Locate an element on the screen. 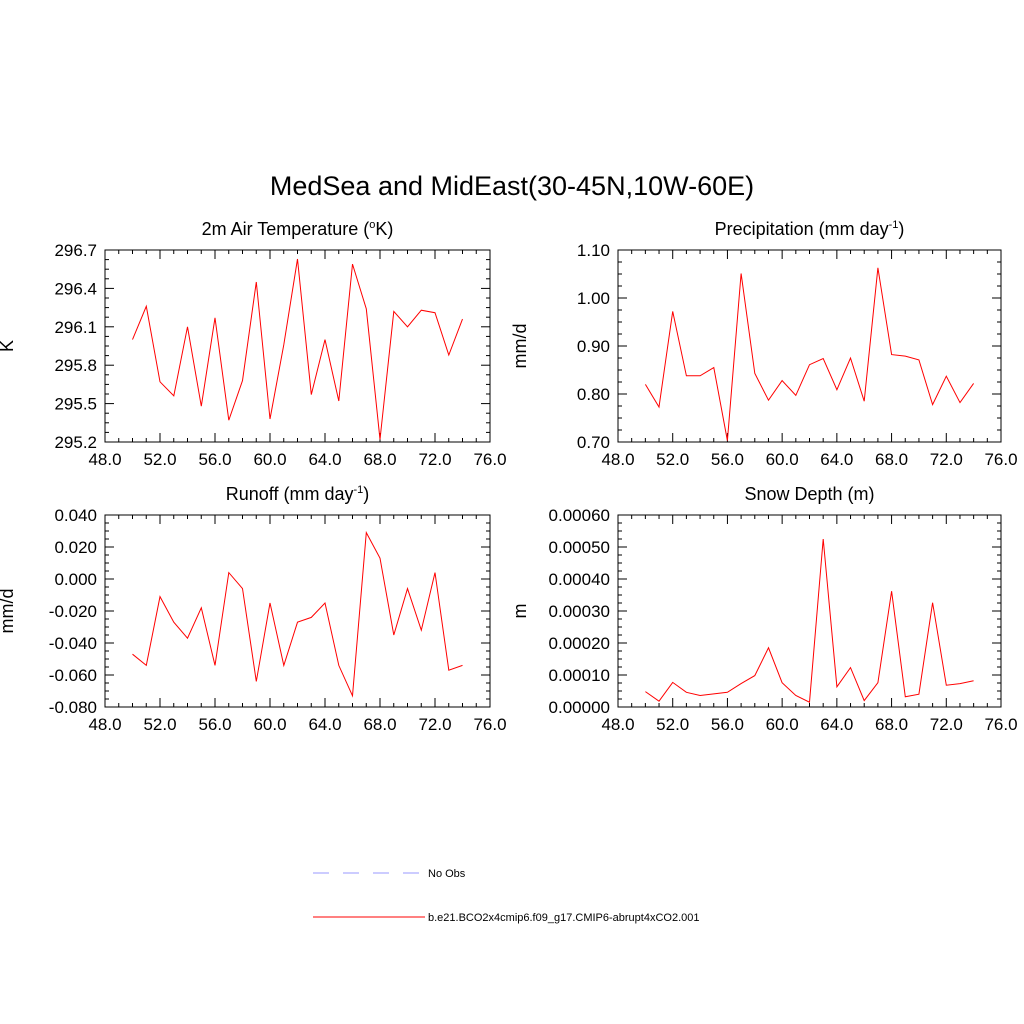 This screenshot has height=1024, width=1024. y-tick-label: 0.70 is located at coordinates (593, 442).